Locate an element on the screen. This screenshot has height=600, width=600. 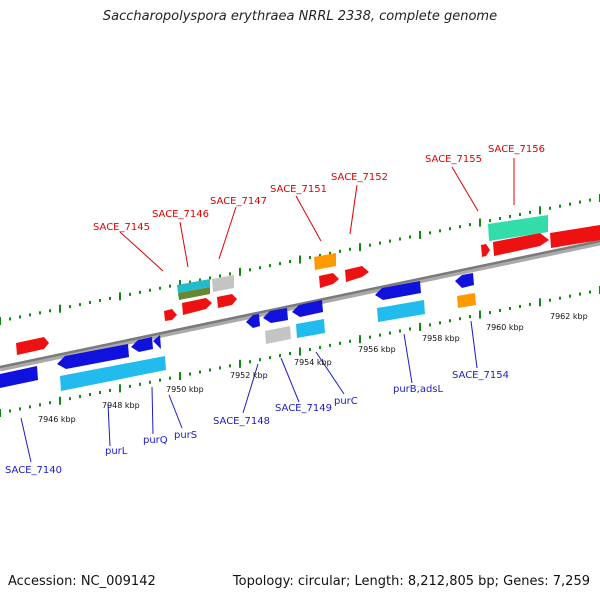
gene-label-reverse: purS is located at coordinates (185, 435).